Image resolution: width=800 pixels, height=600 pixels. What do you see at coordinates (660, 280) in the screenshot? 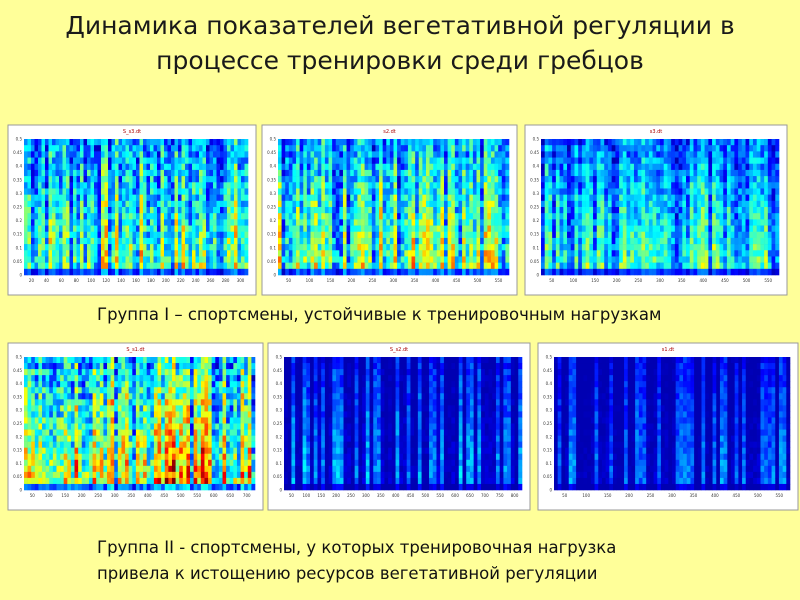
I see `x-tick-label: 300` at bounding box center [660, 280].